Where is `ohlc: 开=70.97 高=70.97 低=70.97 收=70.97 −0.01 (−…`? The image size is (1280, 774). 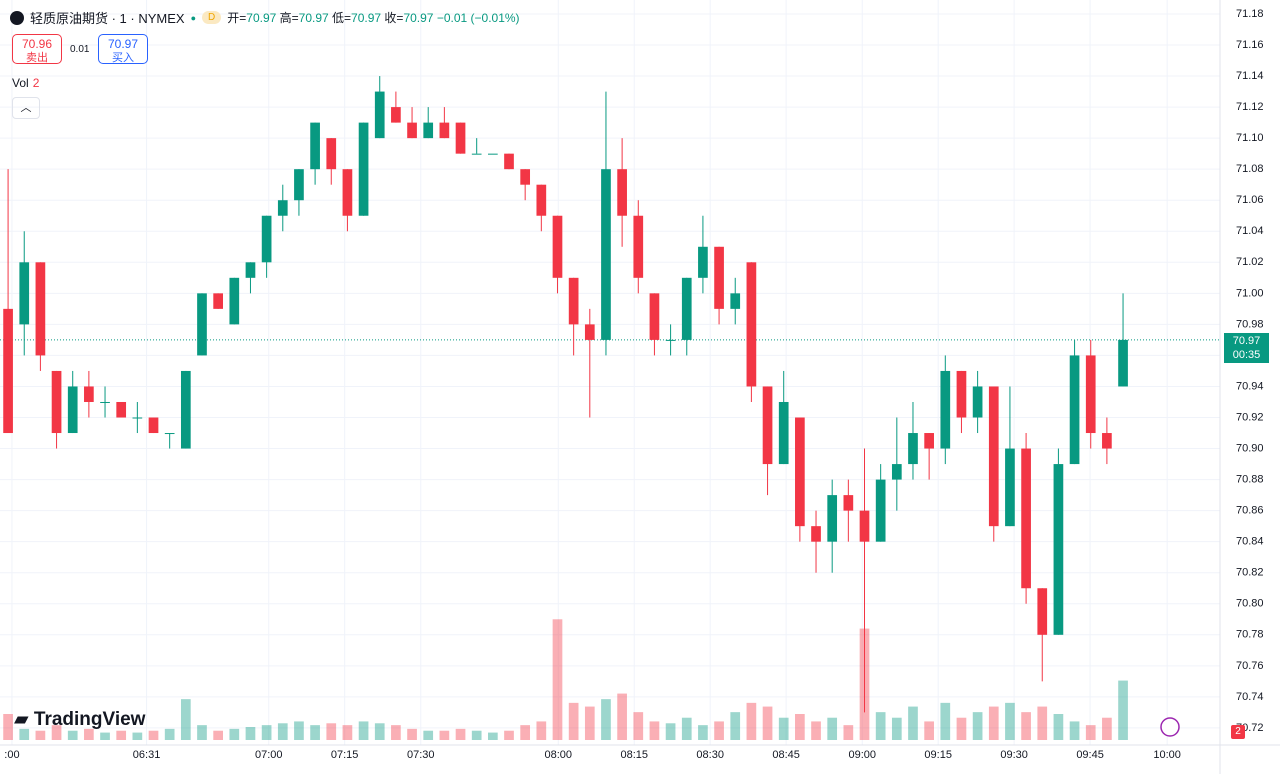
ohlc: 开=70.97 高=70.97 低=70.97 收=70.97 −0.01 (−… is located at coordinates (373, 17).